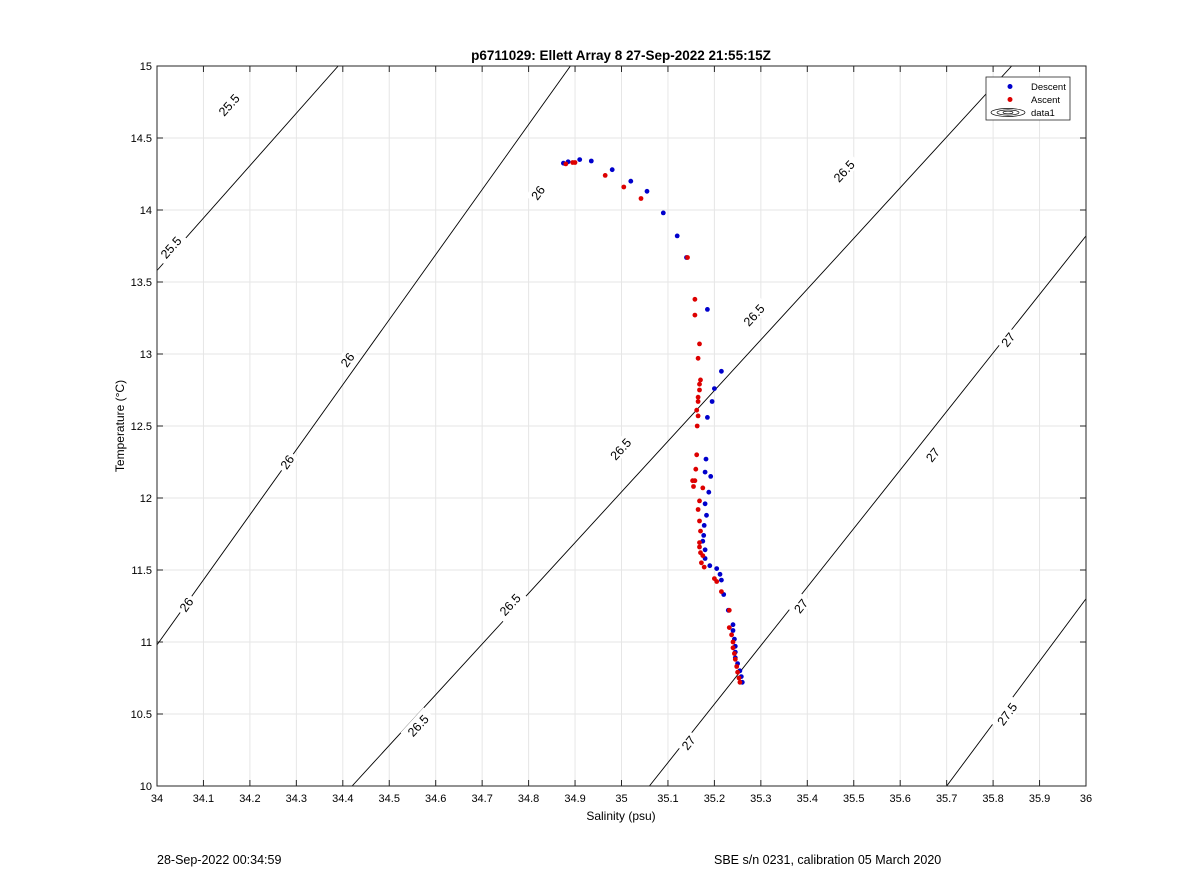  What do you see at coordinates (296, 799) in the screenshot?
I see `x-tick-label: 34.3` at bounding box center [296, 799].